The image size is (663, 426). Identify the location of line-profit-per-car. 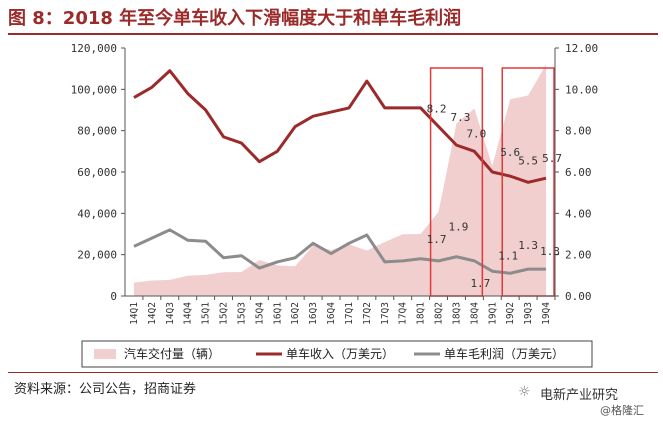
(340, 251).